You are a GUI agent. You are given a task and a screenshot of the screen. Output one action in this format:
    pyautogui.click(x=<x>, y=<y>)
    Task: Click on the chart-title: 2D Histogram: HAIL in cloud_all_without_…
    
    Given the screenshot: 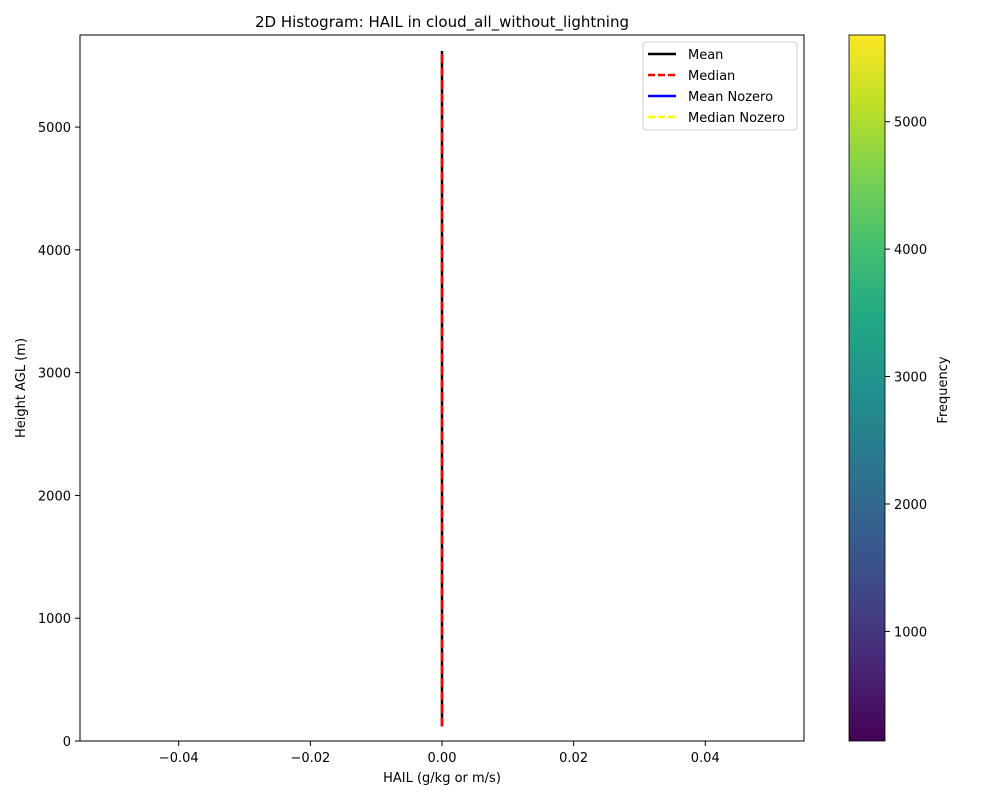 What is the action you would take?
    pyautogui.click(x=442, y=22)
    